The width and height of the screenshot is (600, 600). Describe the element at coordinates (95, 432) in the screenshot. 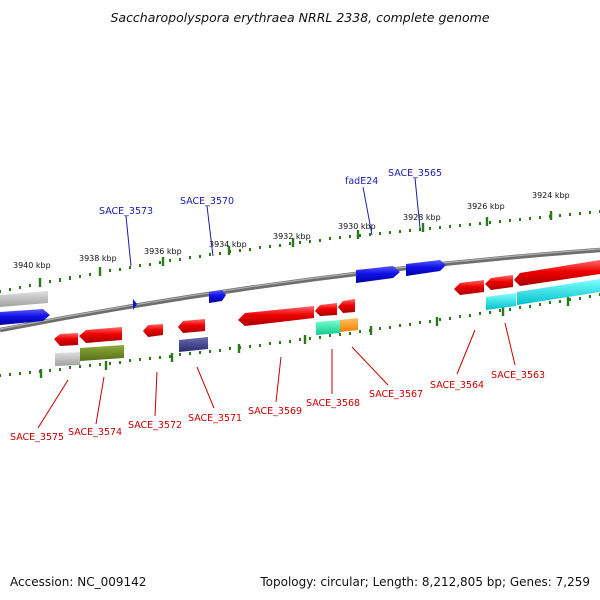

I see `gene-label: SACE_3574` at that location.